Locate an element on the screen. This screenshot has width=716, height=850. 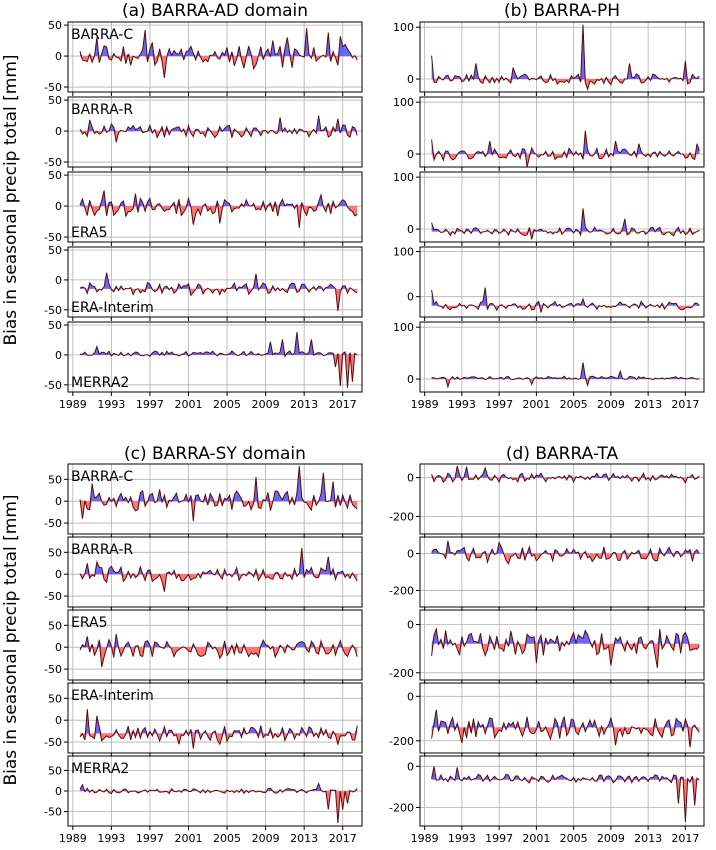
subplot-barra-r: -200 0 is located at coordinates (547, 573).